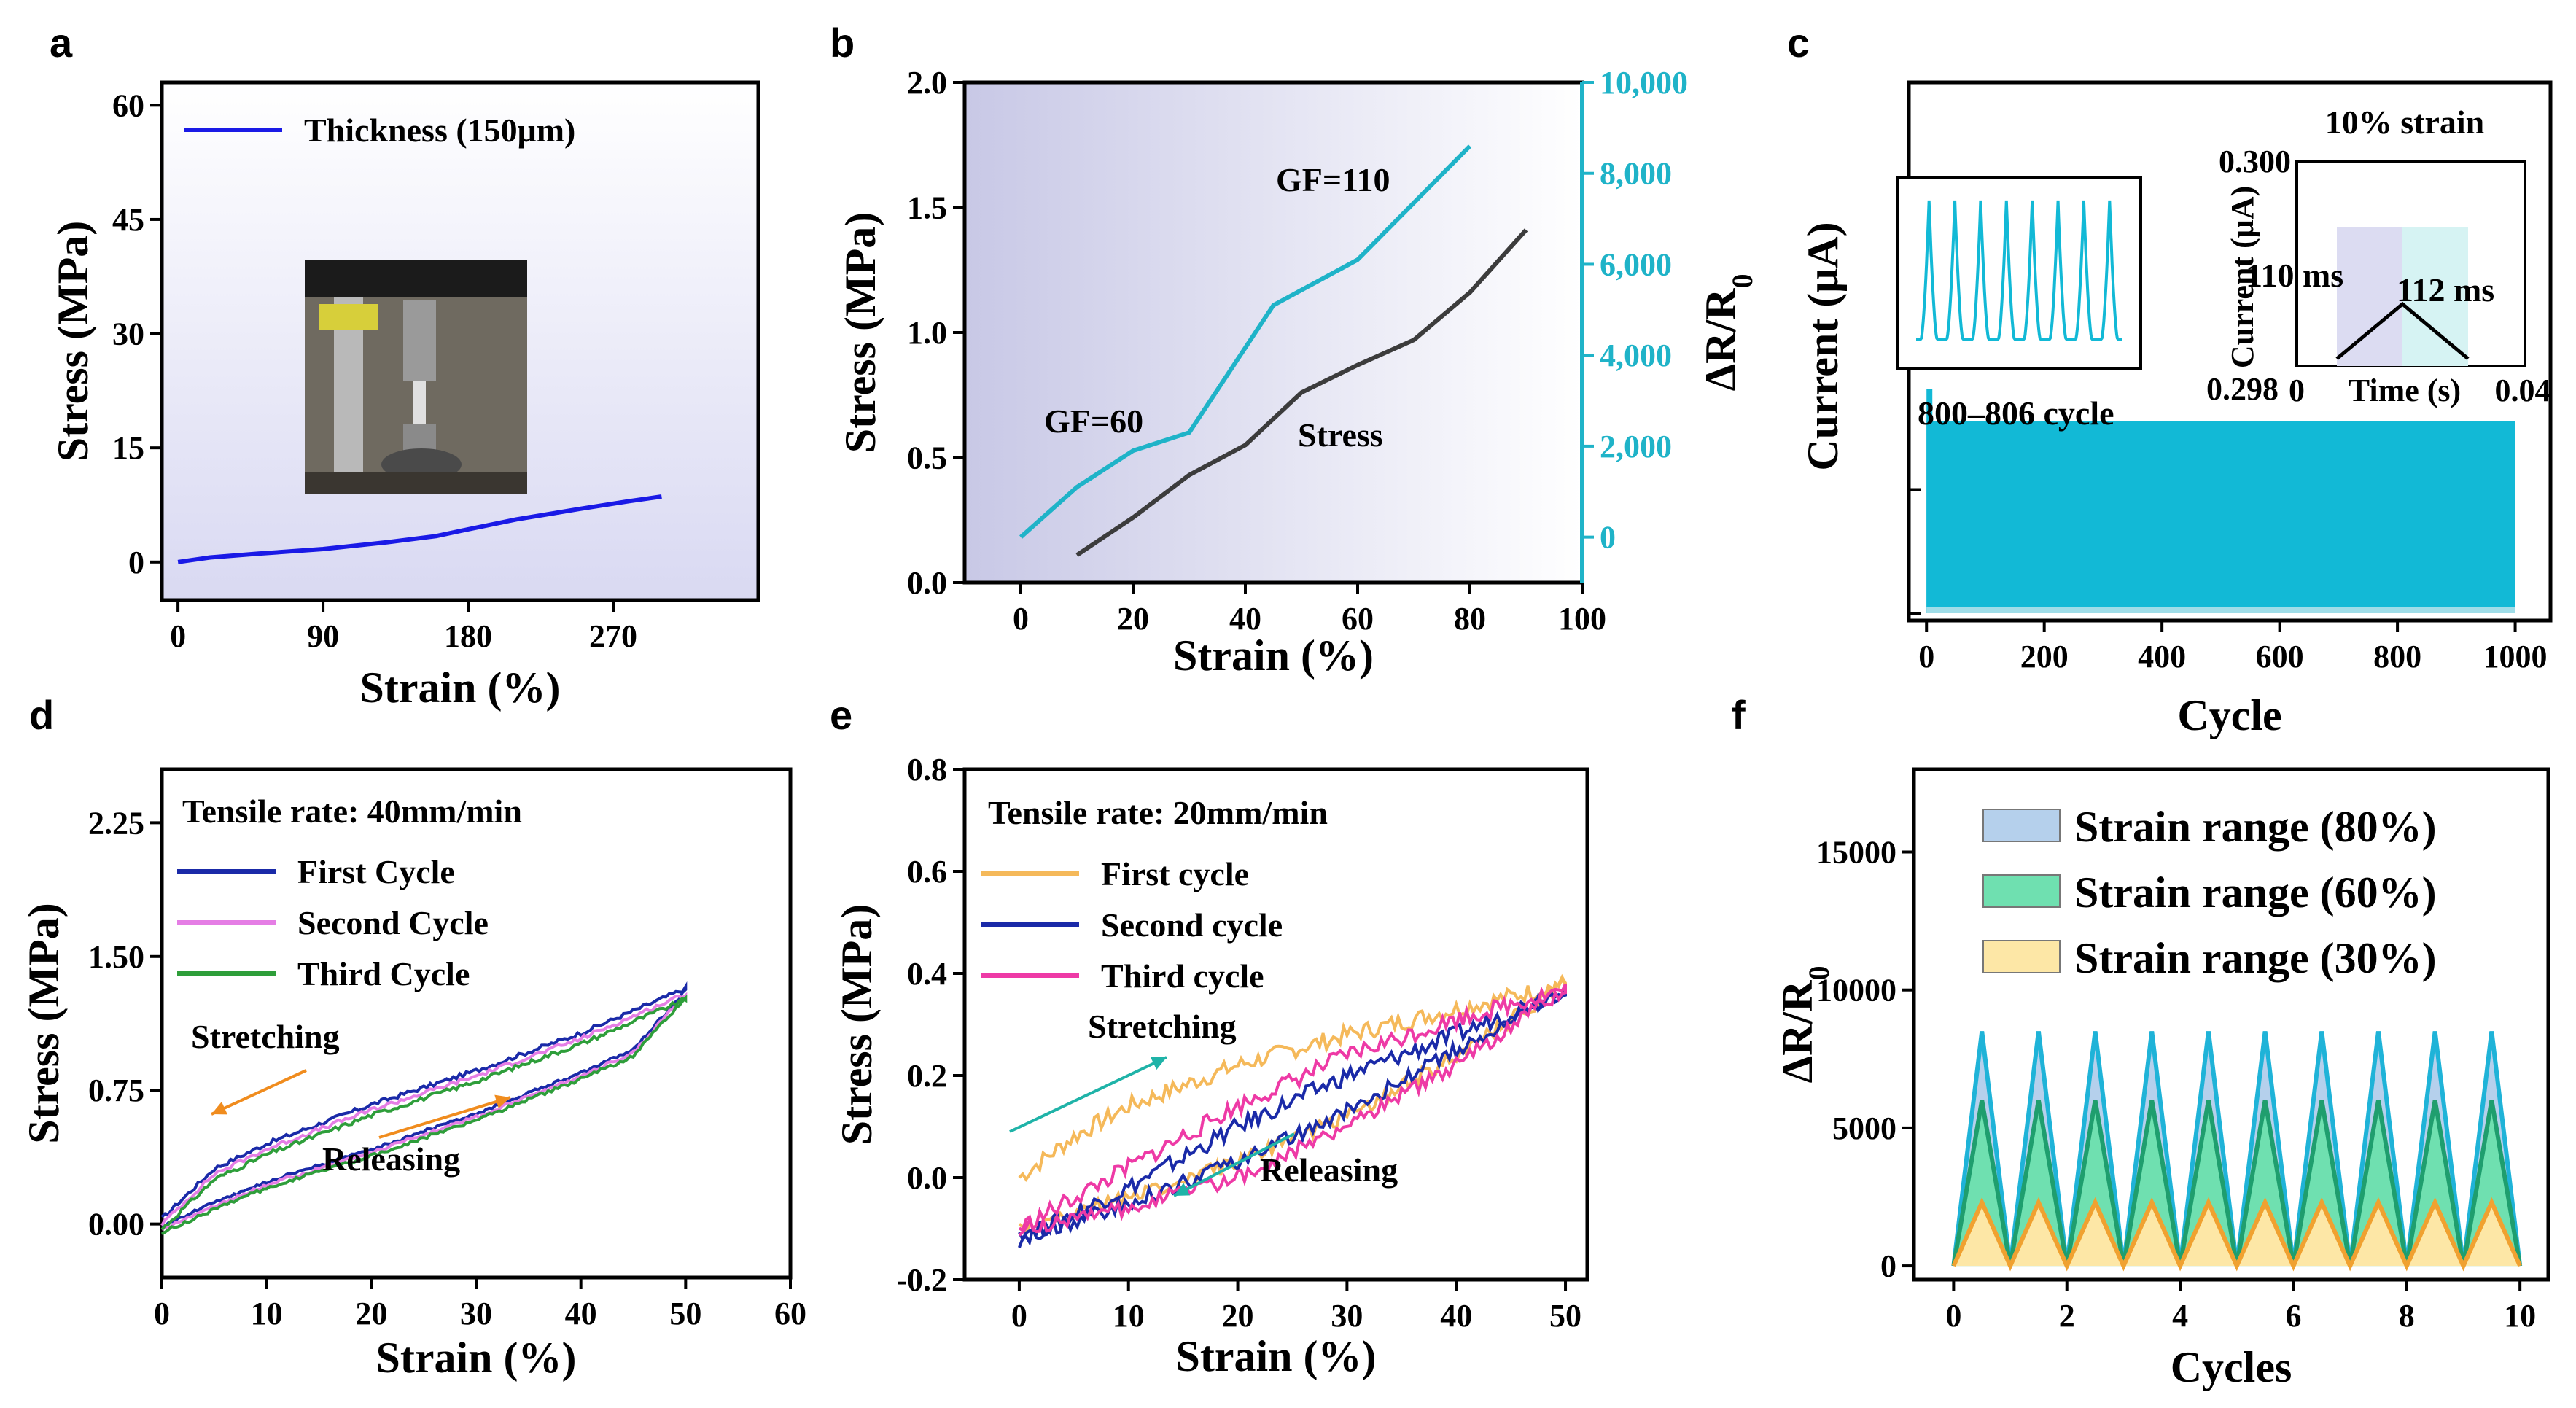  What do you see at coordinates (2435, 296) in the screenshot?
I see `panel-c-inset-zoom-fall-region` at bounding box center [2435, 296].